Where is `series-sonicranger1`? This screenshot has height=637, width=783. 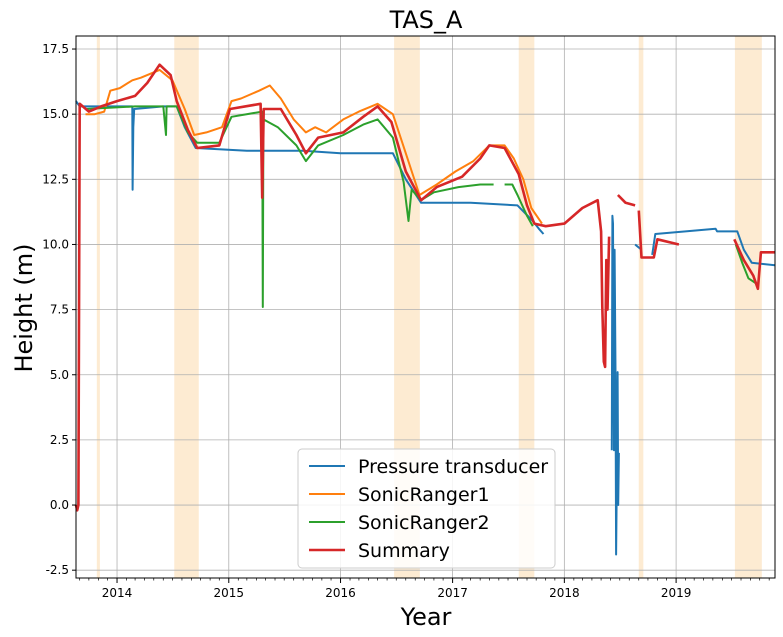
series-sonicranger1 is located at coordinates (314, 146).